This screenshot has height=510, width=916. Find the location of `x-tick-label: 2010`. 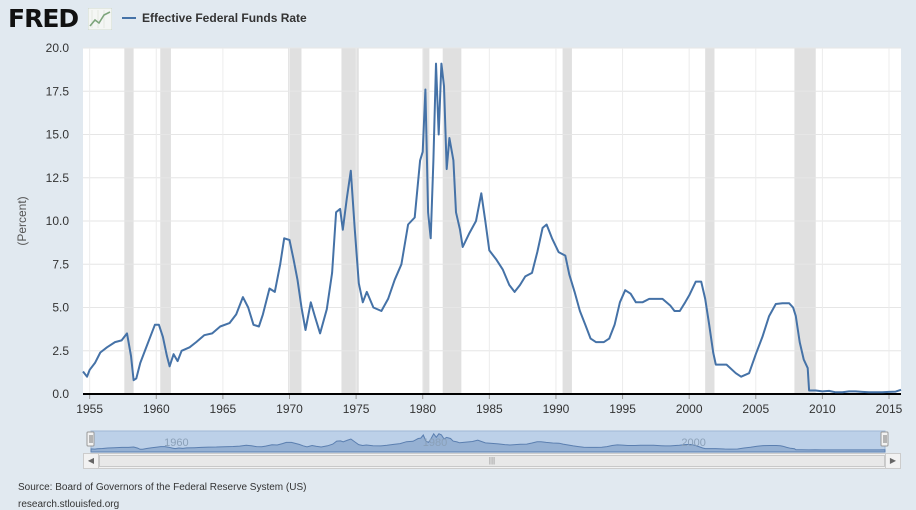

x-tick-label: 2010 is located at coordinates (822, 409).